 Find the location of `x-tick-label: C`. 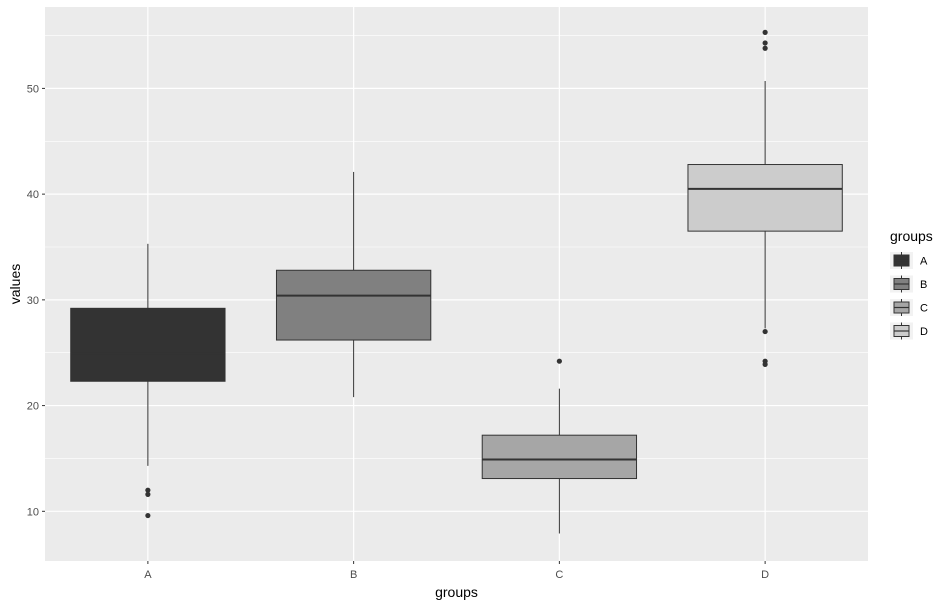

x-tick-label: C is located at coordinates (559, 575).